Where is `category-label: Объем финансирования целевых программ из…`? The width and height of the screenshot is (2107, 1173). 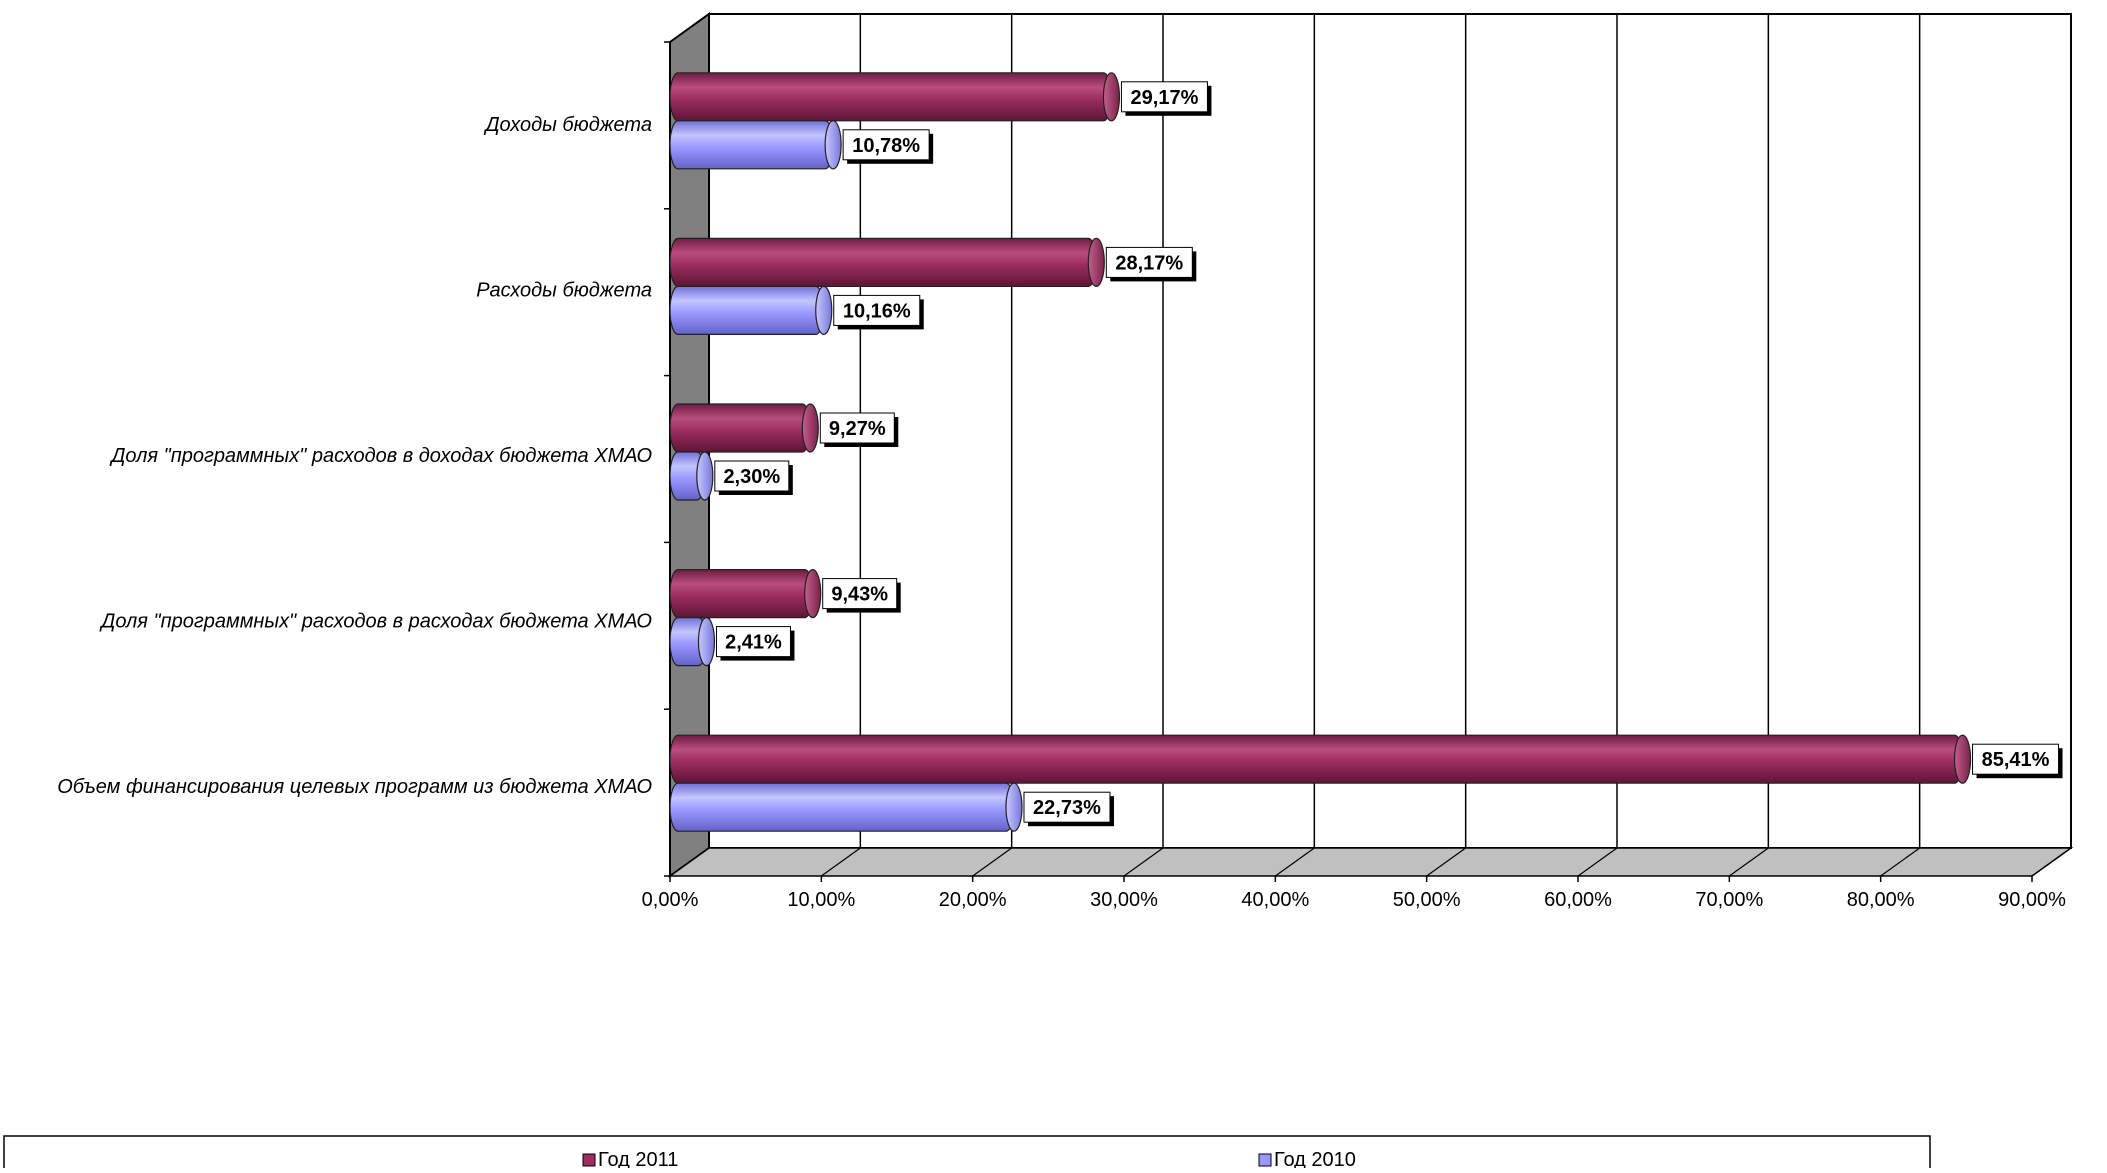 category-label: Объем финансирования целевых программ из… is located at coordinates (354, 787).